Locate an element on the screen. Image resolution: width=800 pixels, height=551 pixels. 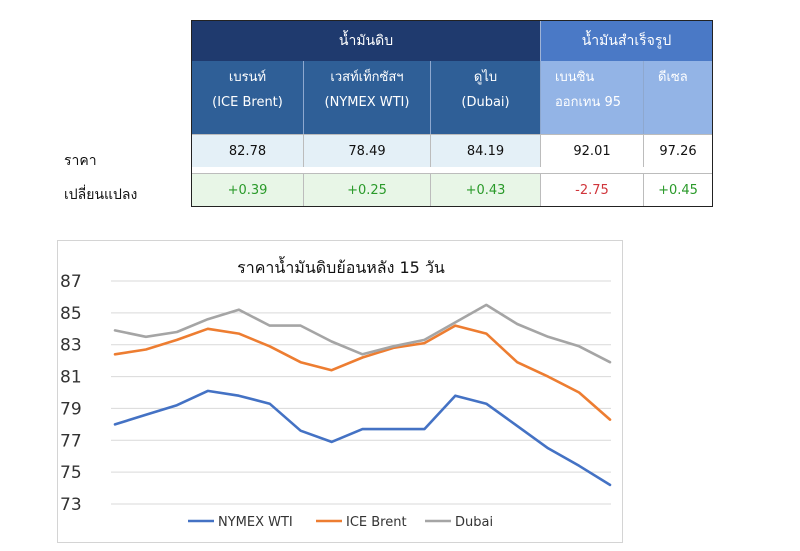
series-line-ice-brent is located at coordinates (362, 372).